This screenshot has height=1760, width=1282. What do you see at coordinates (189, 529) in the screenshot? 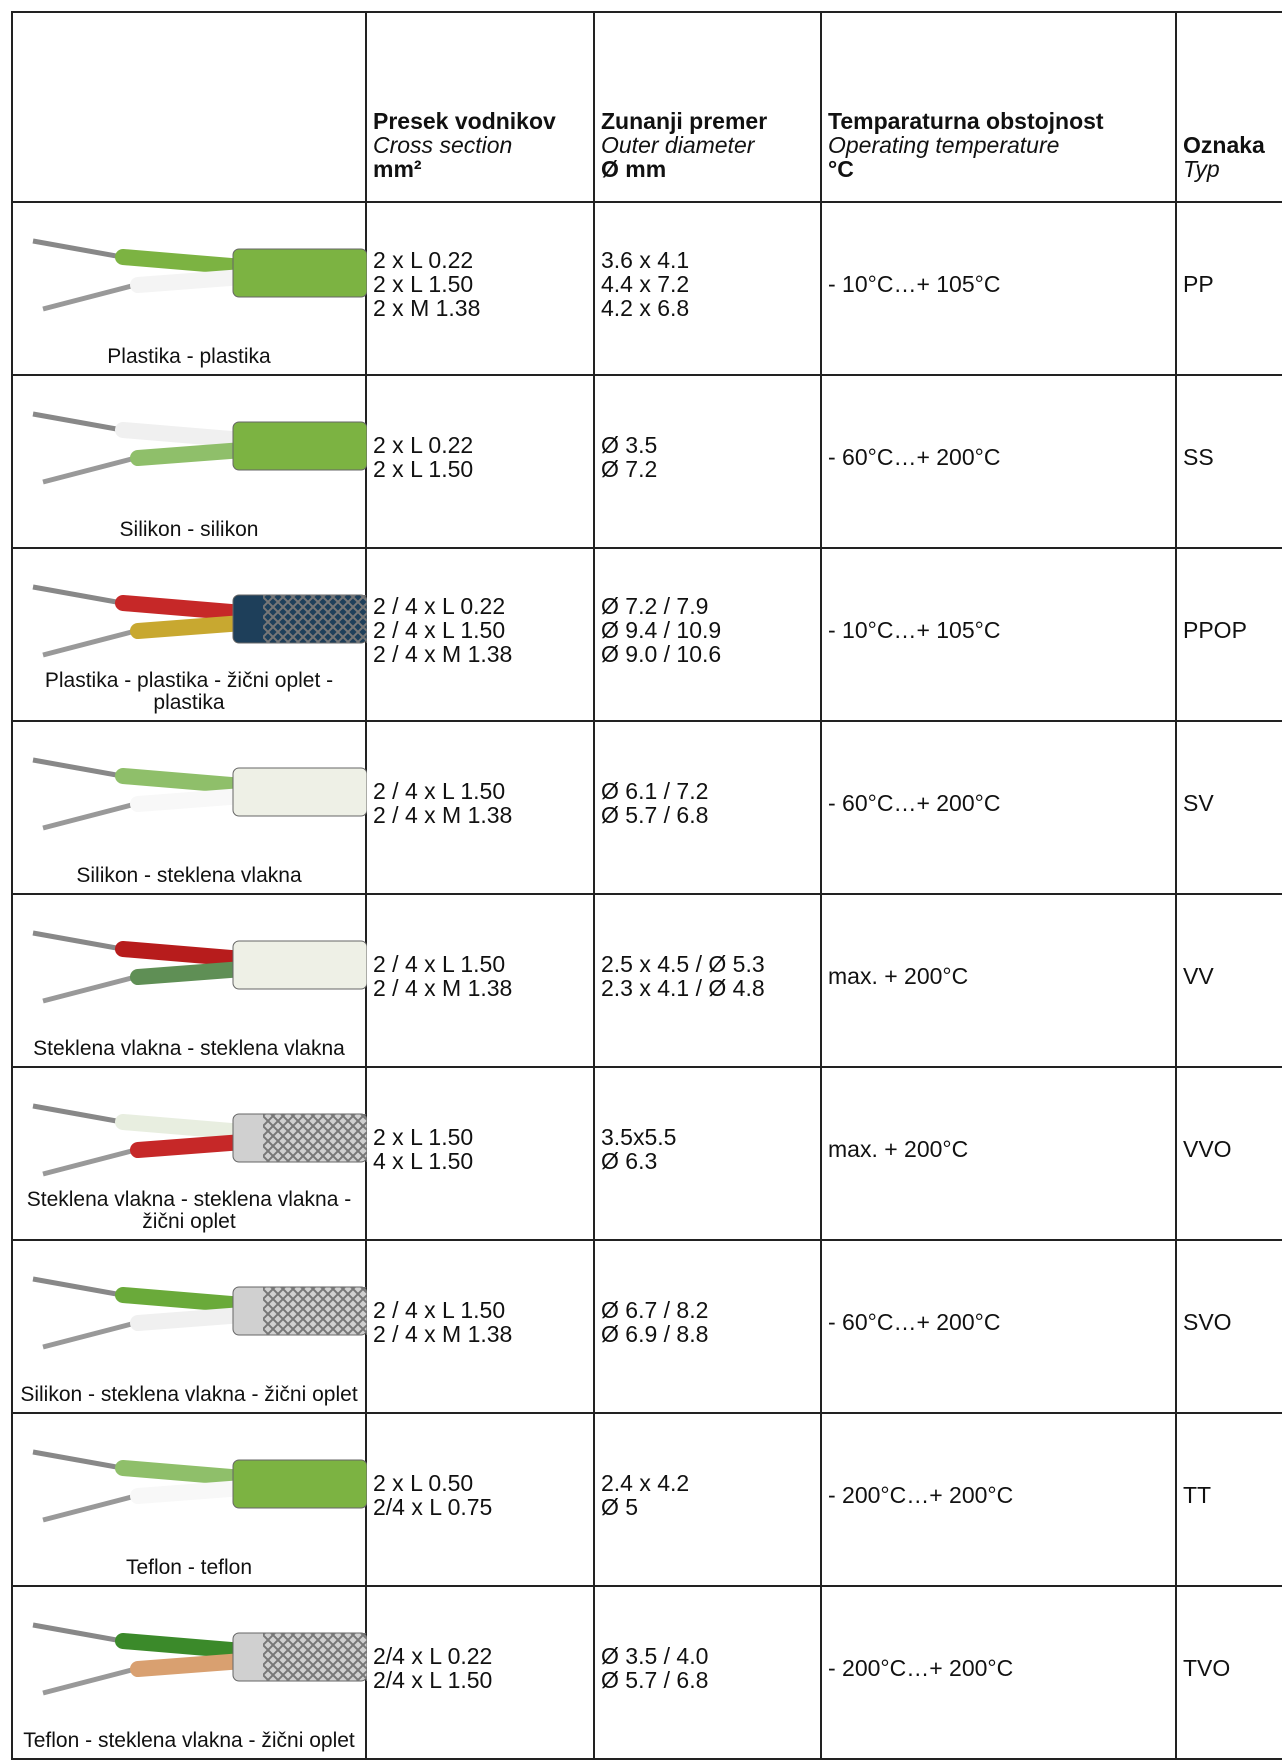
I see `caption: Silikon - silikon` at bounding box center [189, 529].